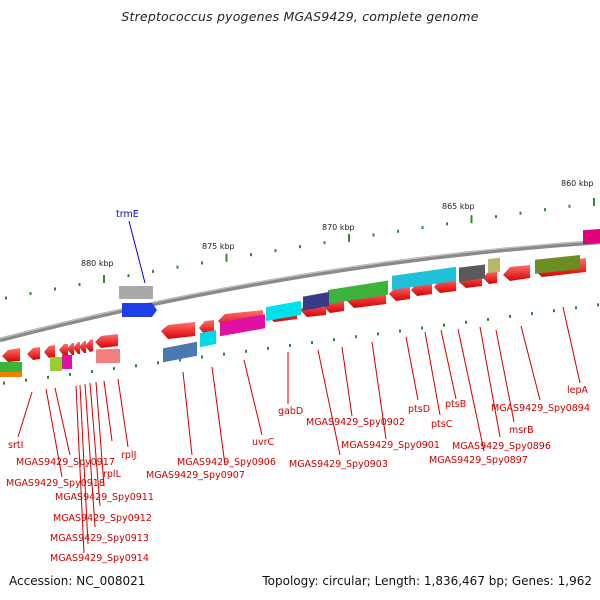  Describe the element at coordinates (102, 518) in the screenshot. I see `label-spy0912: MGAS9429_Spy0912` at that location.